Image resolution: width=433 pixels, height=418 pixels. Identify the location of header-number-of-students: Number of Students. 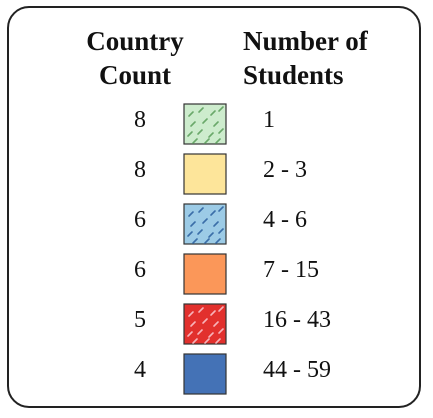
(305, 58).